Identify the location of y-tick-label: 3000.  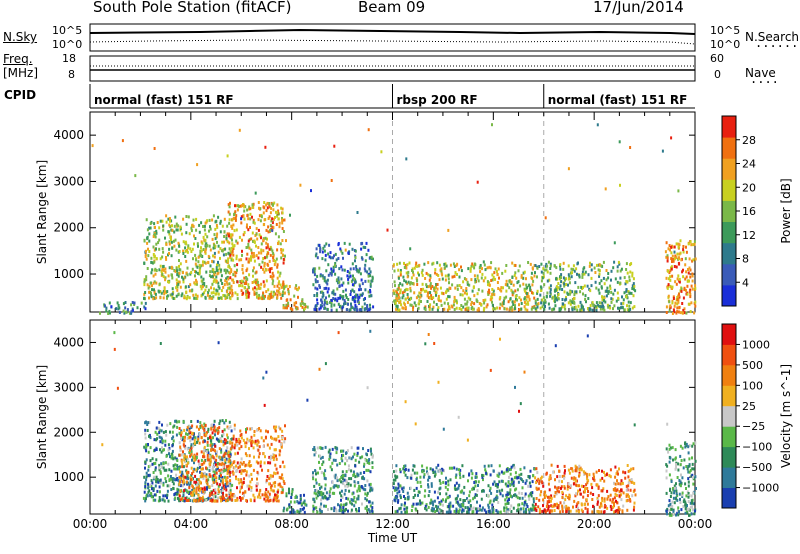
(68, 387).